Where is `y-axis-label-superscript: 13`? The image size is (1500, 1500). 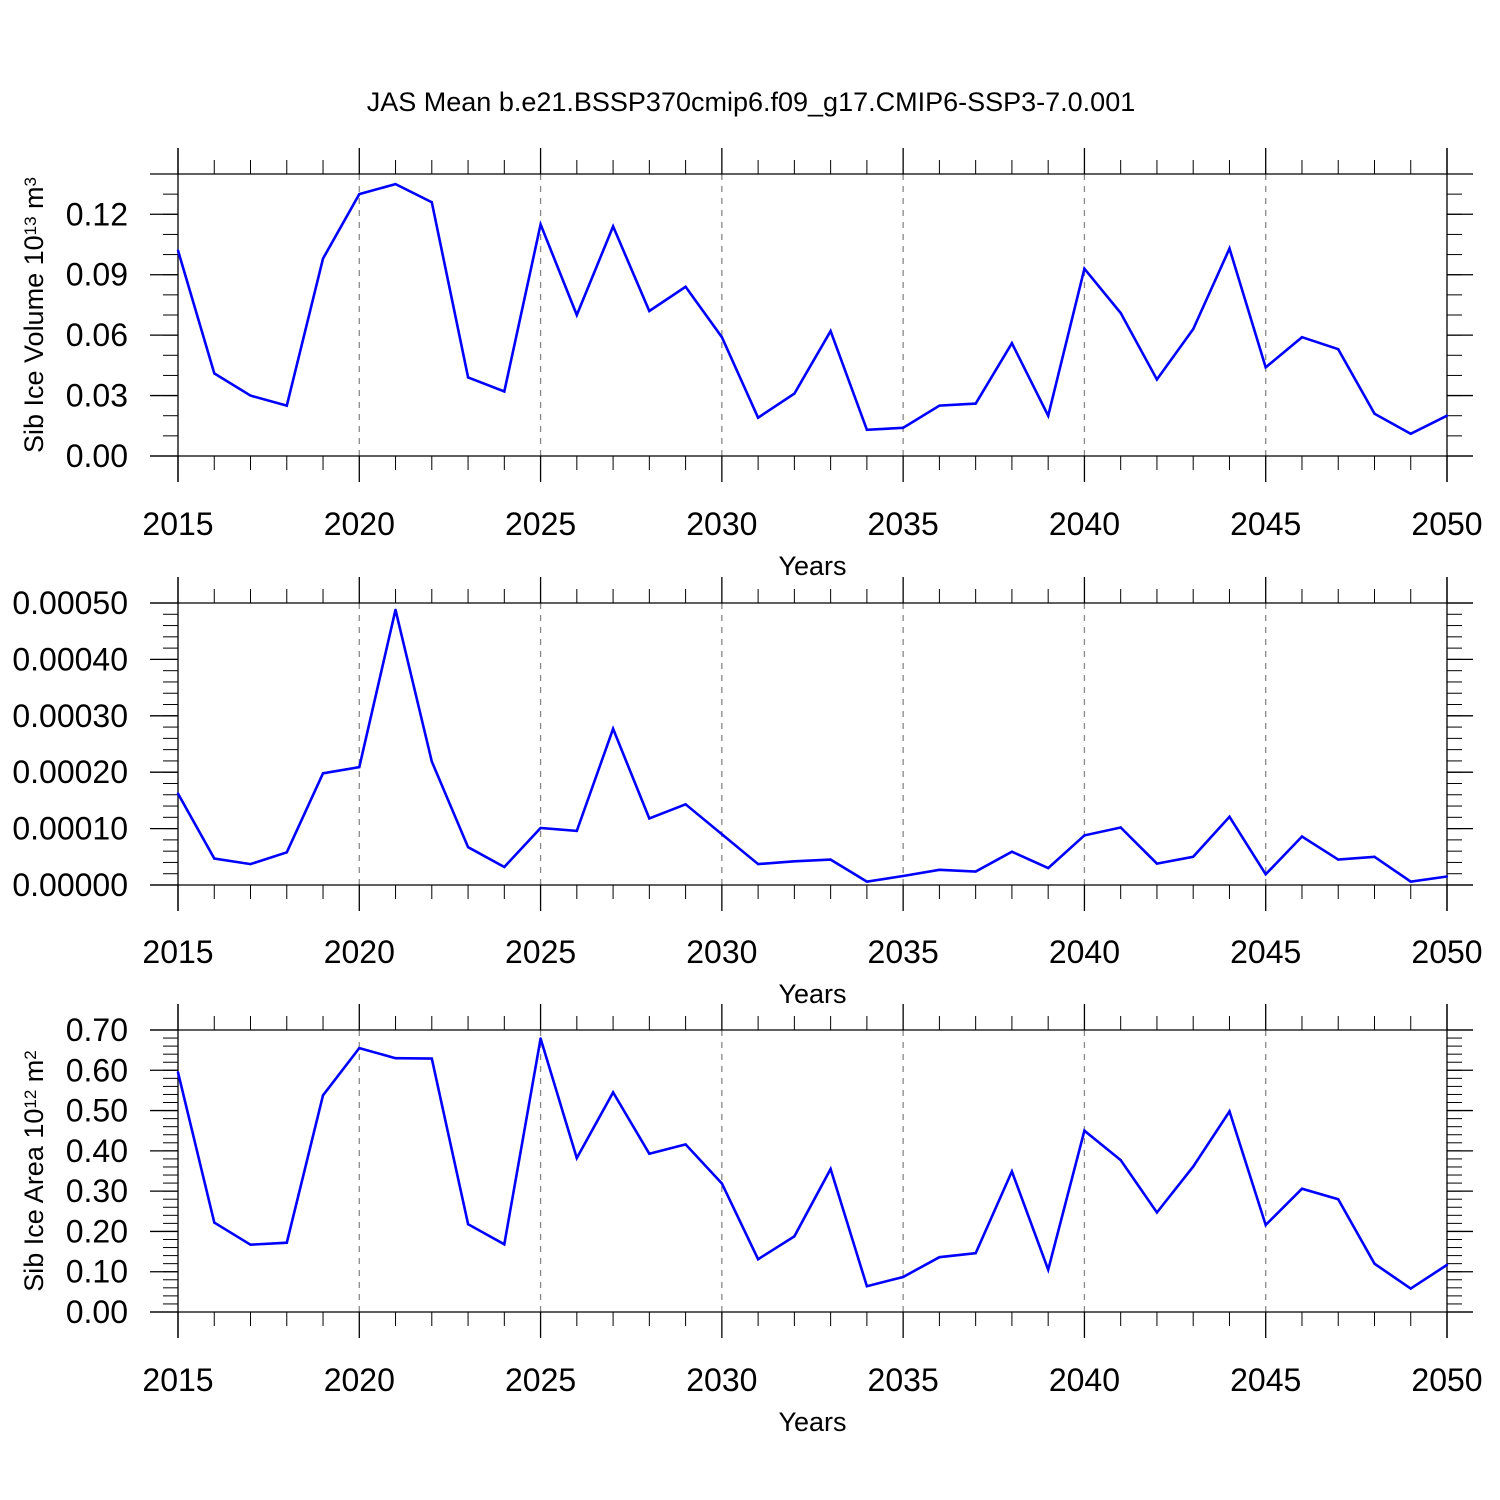
y-axis-label-superscript: 13 is located at coordinates (30, 225).